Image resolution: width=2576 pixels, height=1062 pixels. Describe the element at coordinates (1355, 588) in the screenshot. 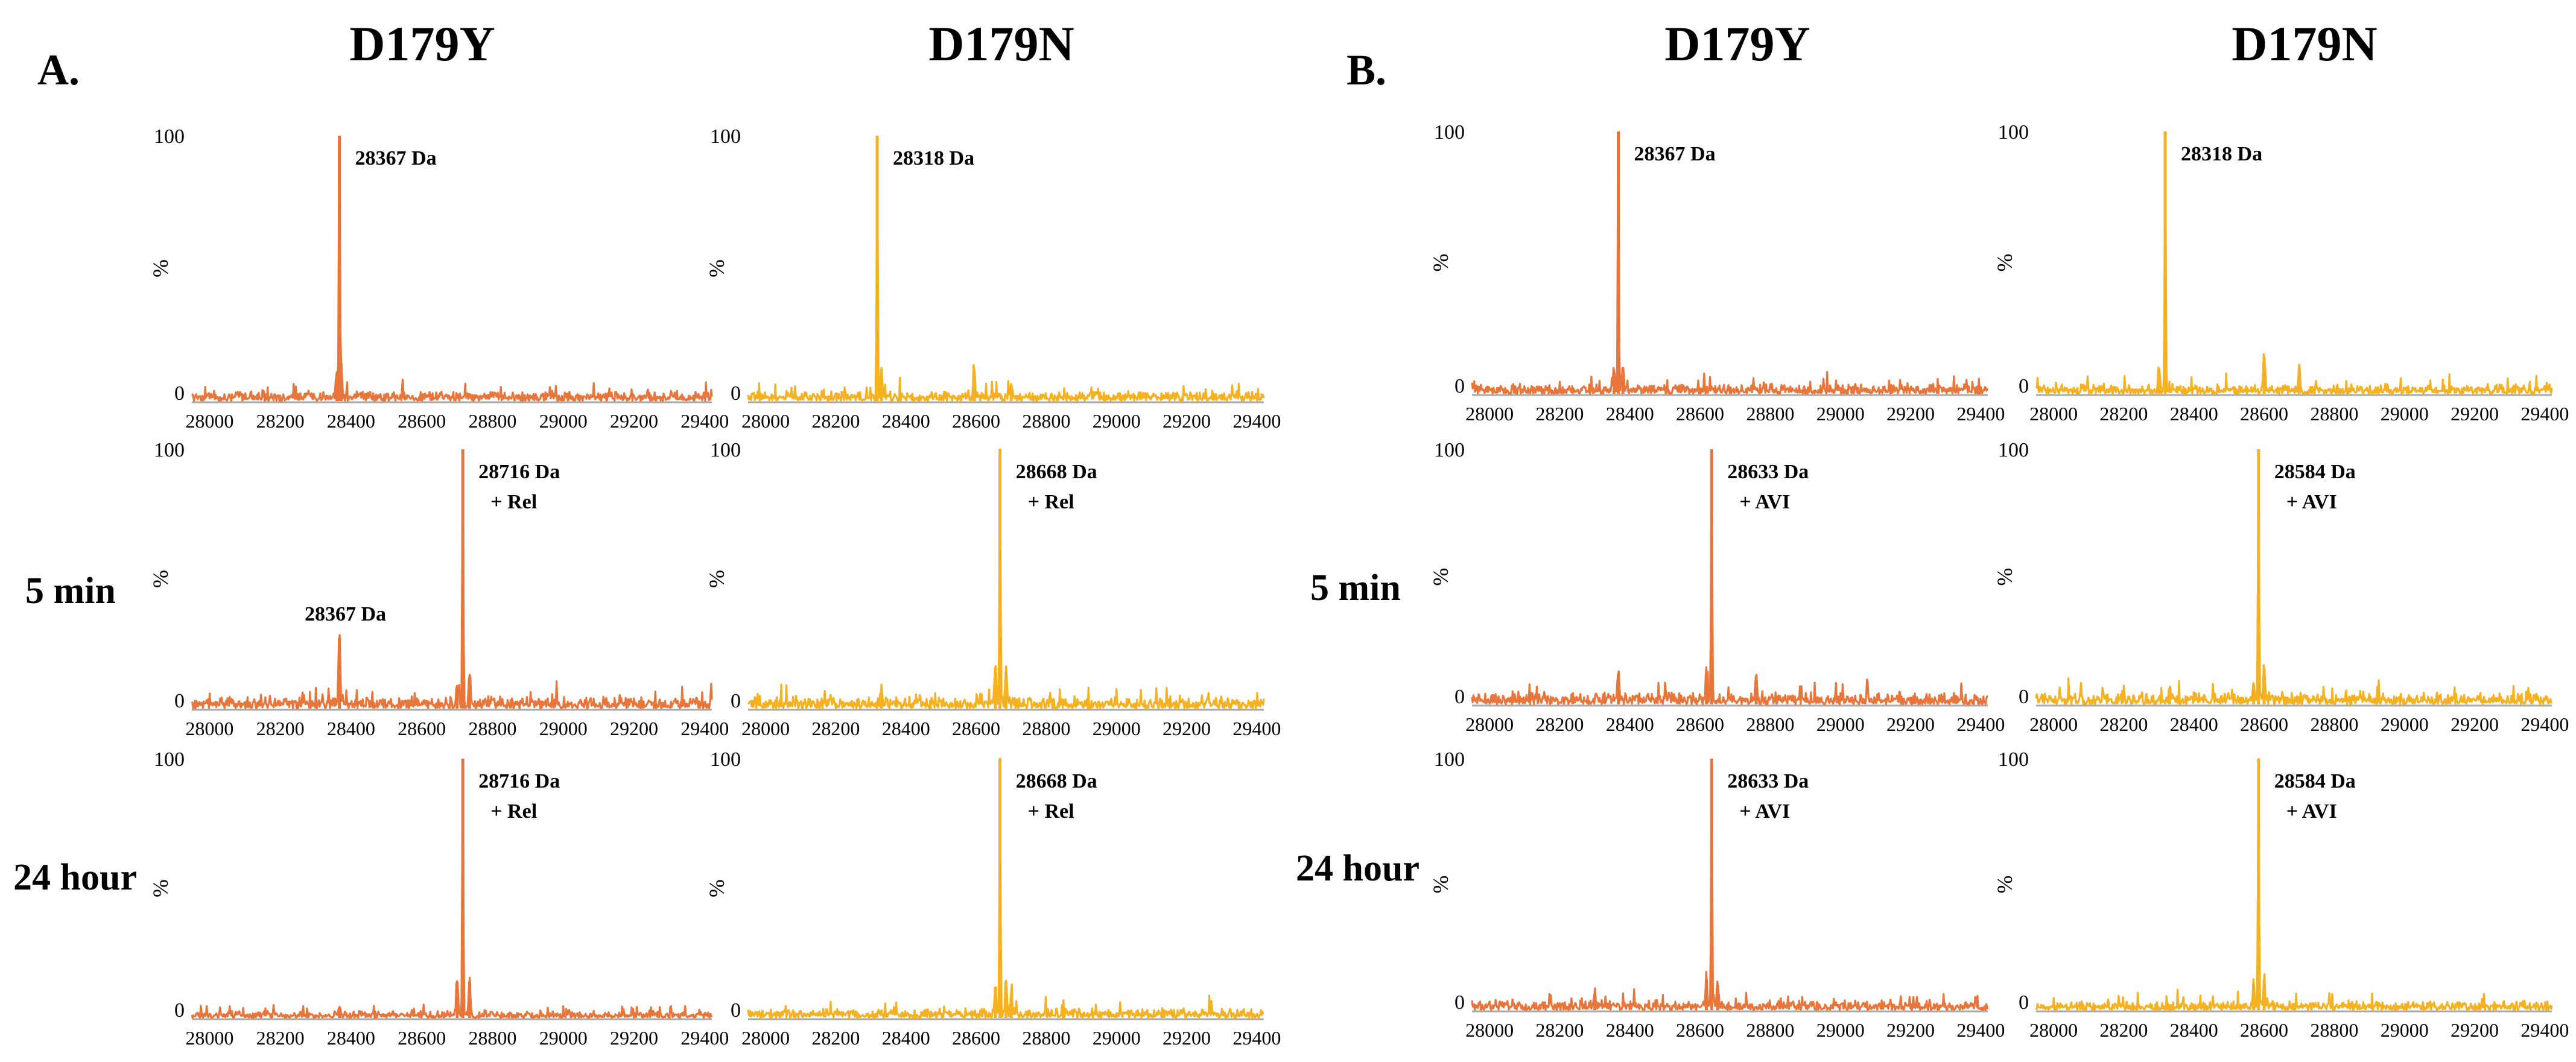

I see `time-label-b-5min: 5 min` at that location.